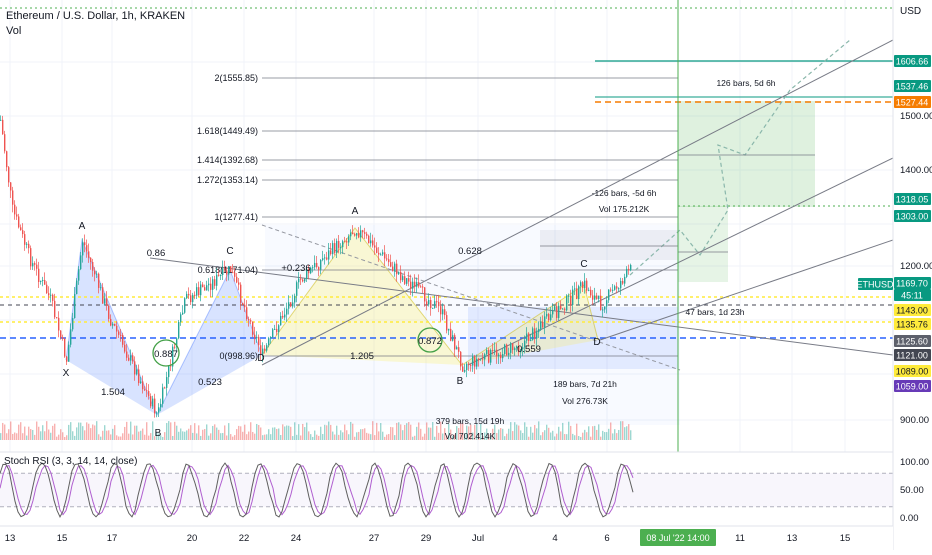  Describe the element at coordinates (912, 356) in the screenshot. I see `price-badge-label: 1121.00` at that location.